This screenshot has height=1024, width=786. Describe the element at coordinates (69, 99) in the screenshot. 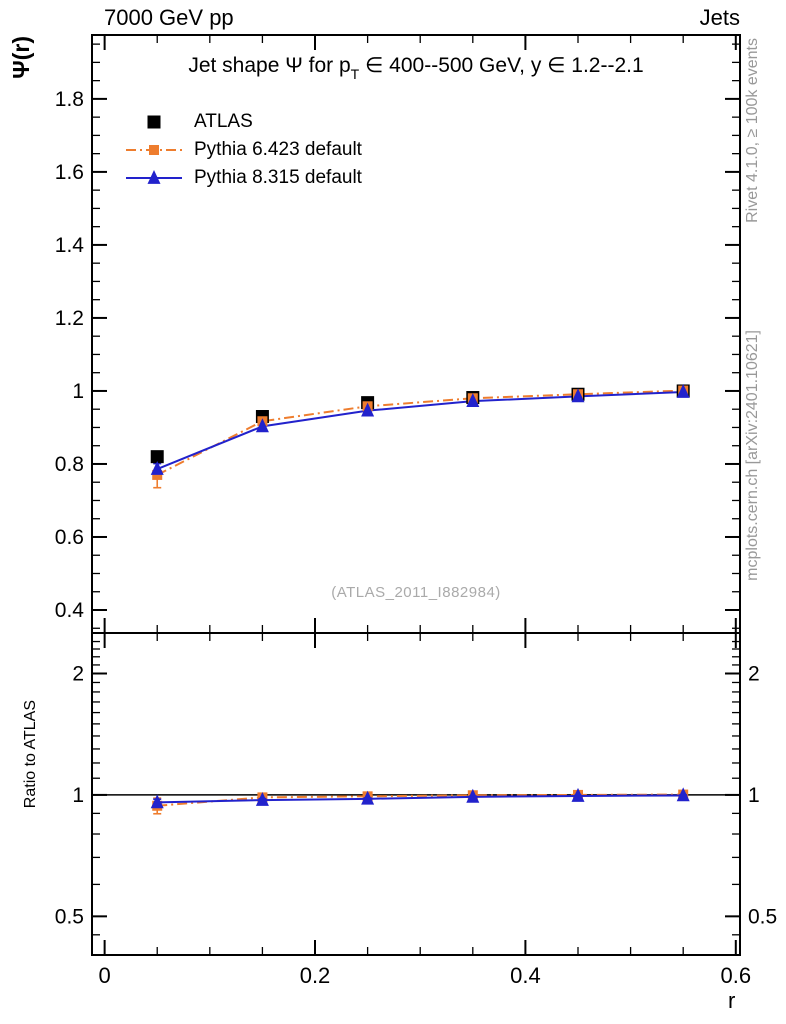

I see `svg-text: 1.8` at that location.